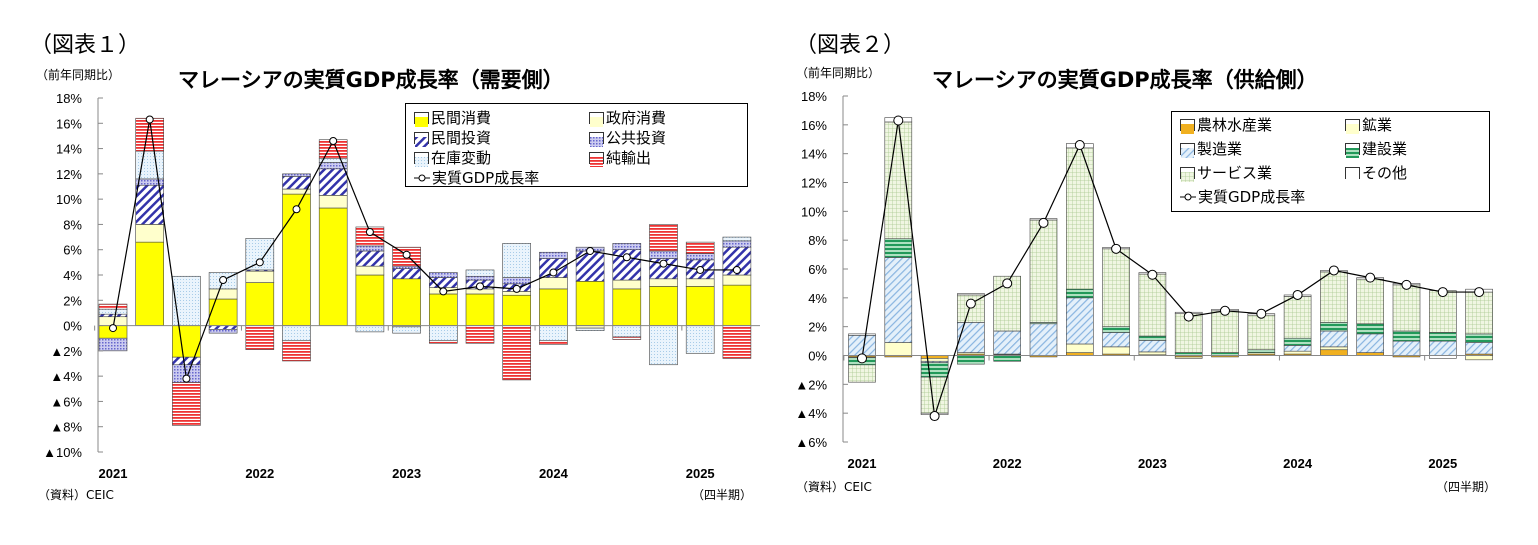  Describe the element at coordinates (66, 401) in the screenshot. I see `y-tick-label: ▲6%` at that location.